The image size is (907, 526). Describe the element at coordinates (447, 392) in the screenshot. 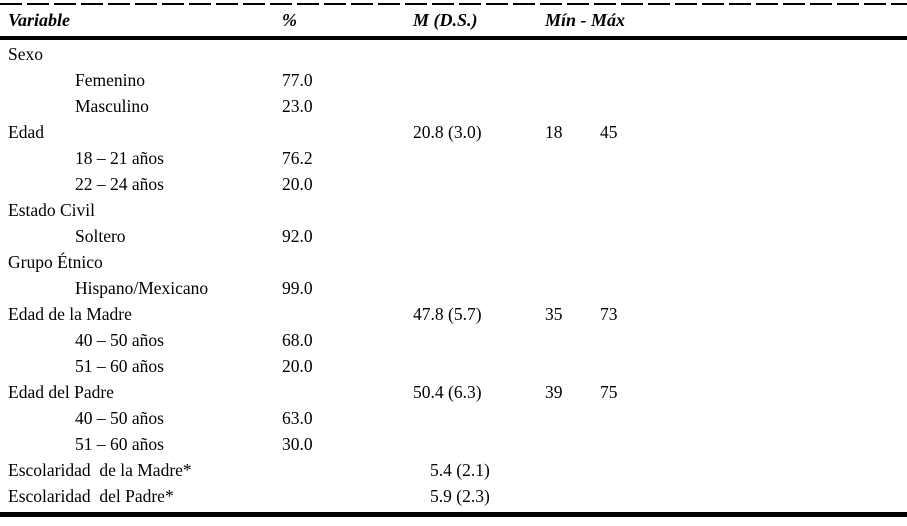

I see `row-mean-sd-value: 50.4 (6.3)` at that location.